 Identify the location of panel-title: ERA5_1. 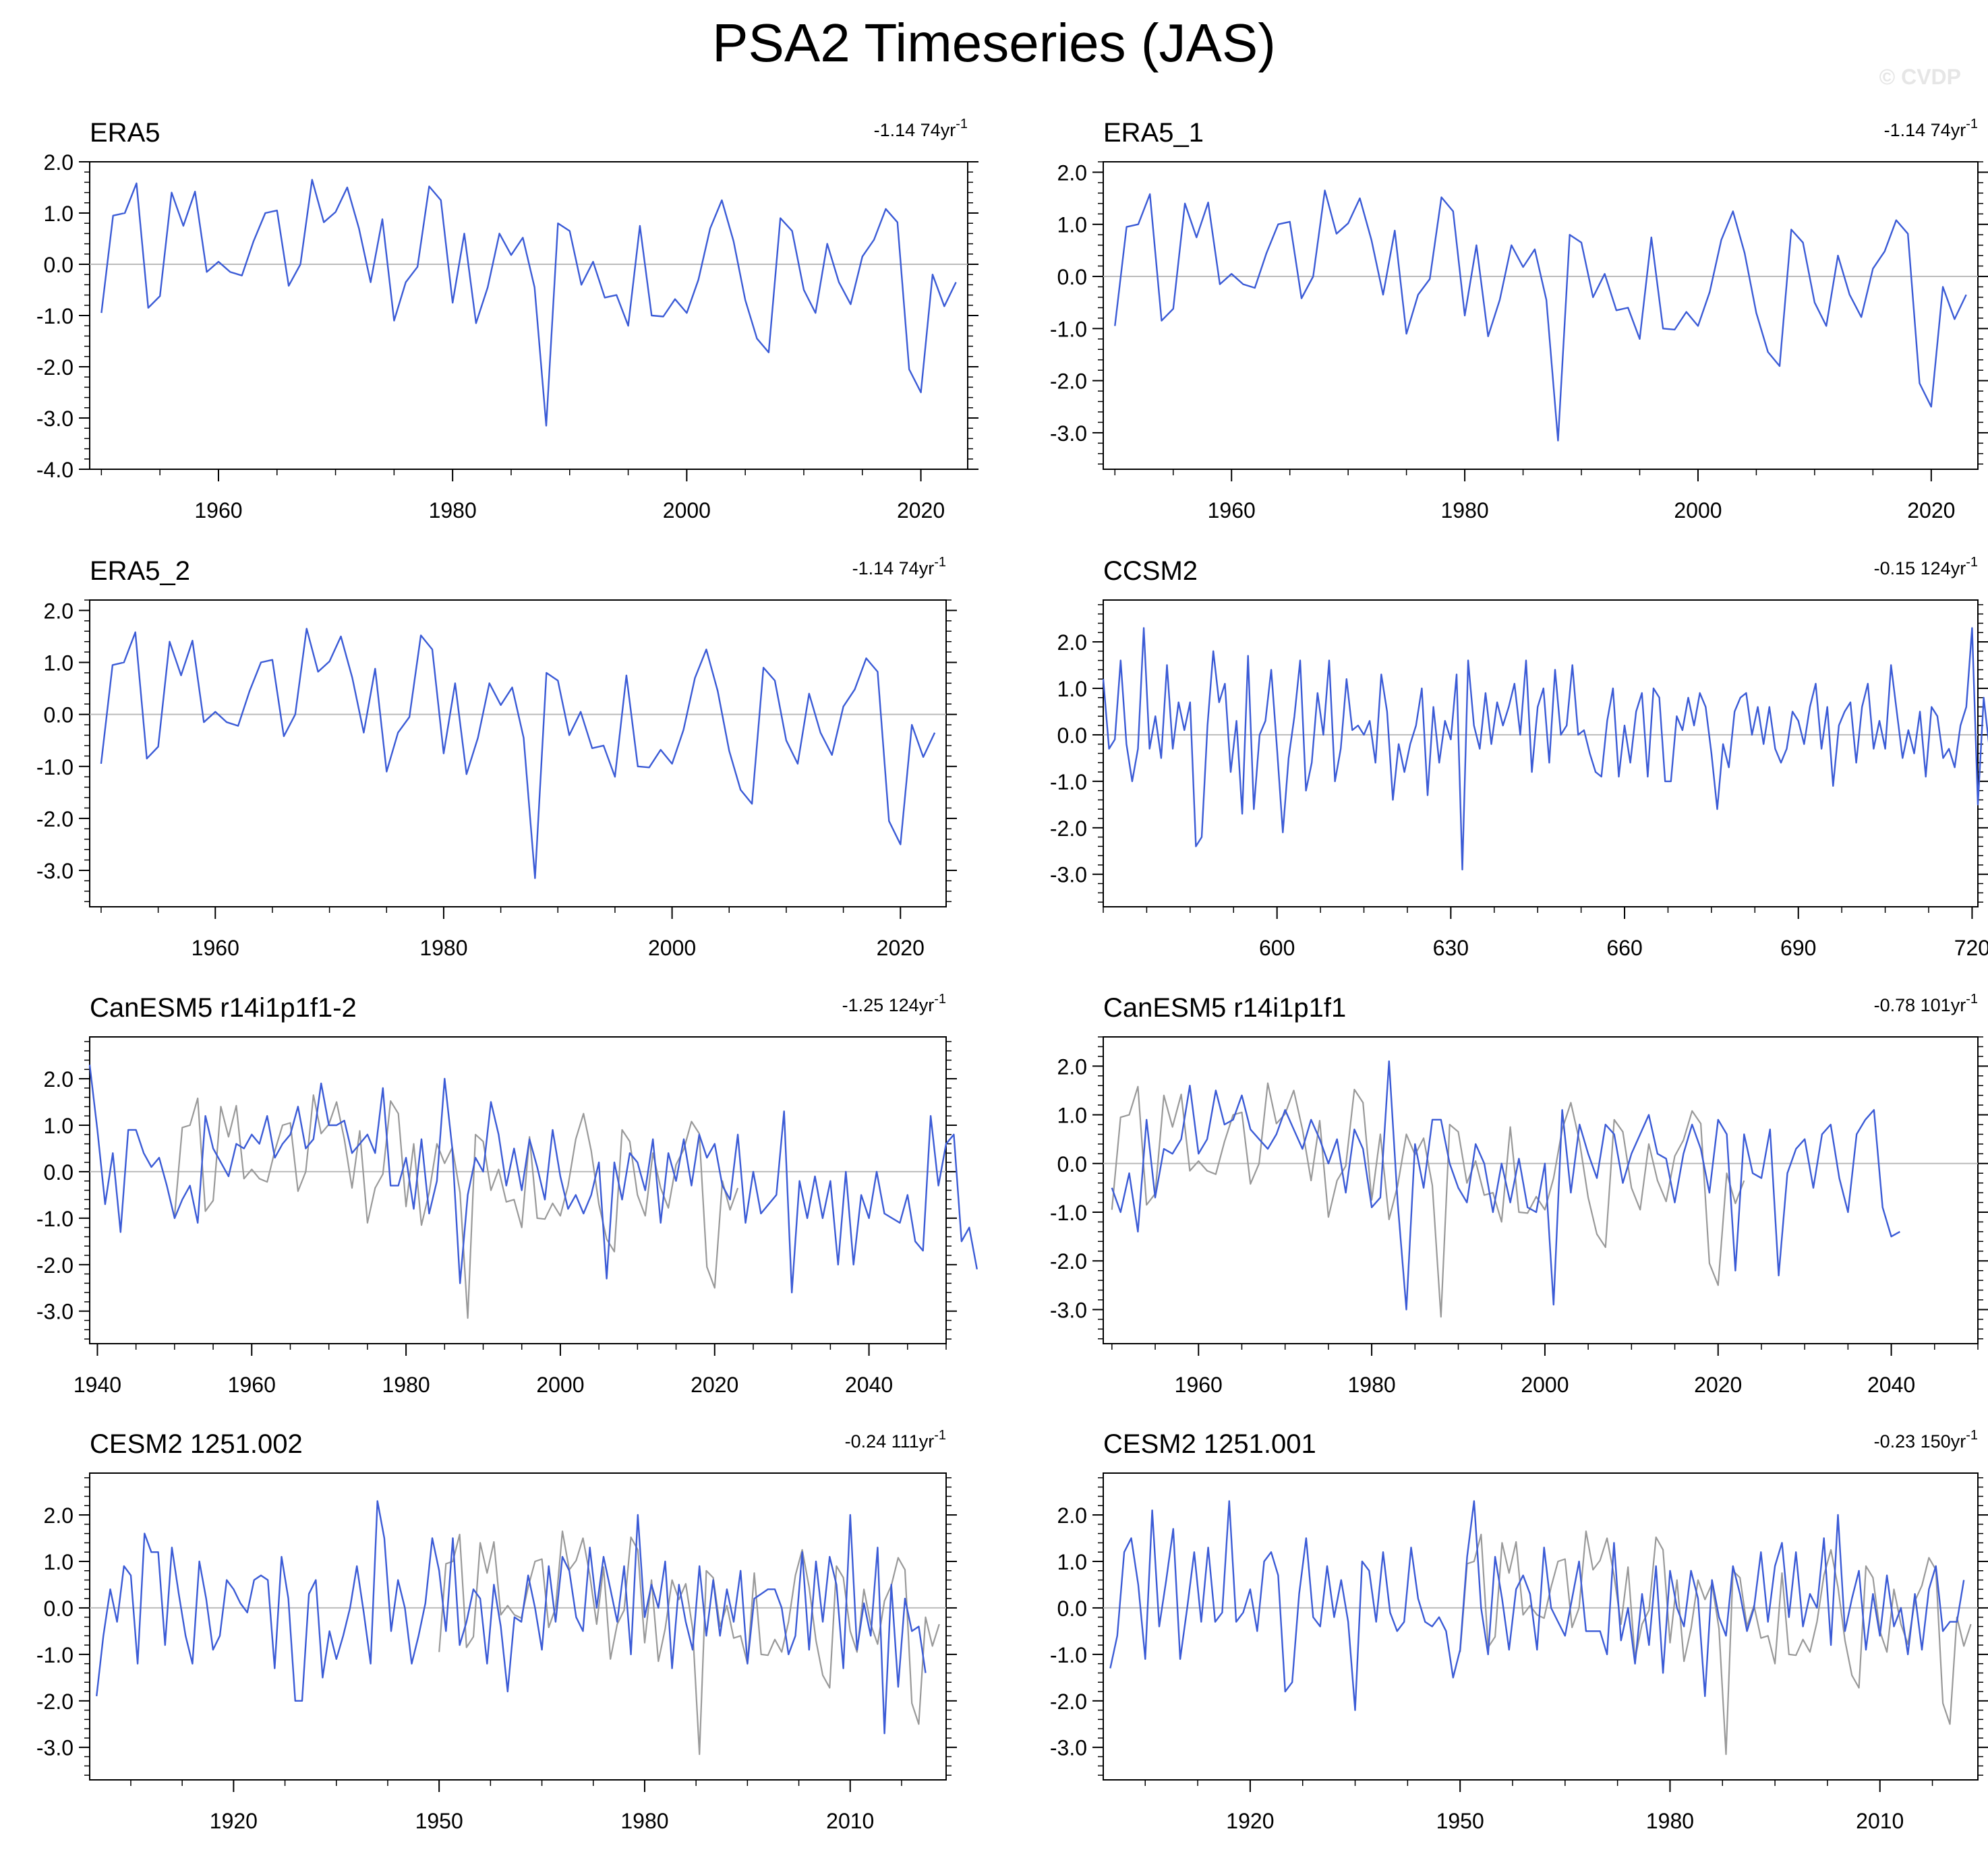
(1154, 133).